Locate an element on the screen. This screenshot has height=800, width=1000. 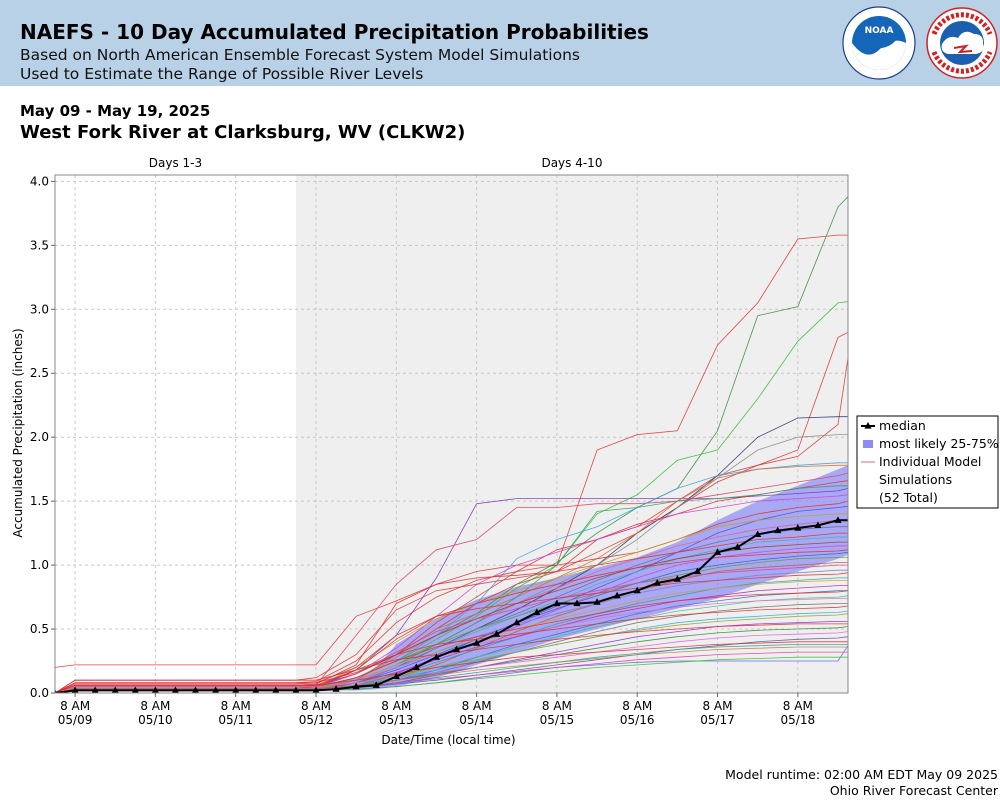
x-tick-time-0: 8 AM is located at coordinates (75, 706).